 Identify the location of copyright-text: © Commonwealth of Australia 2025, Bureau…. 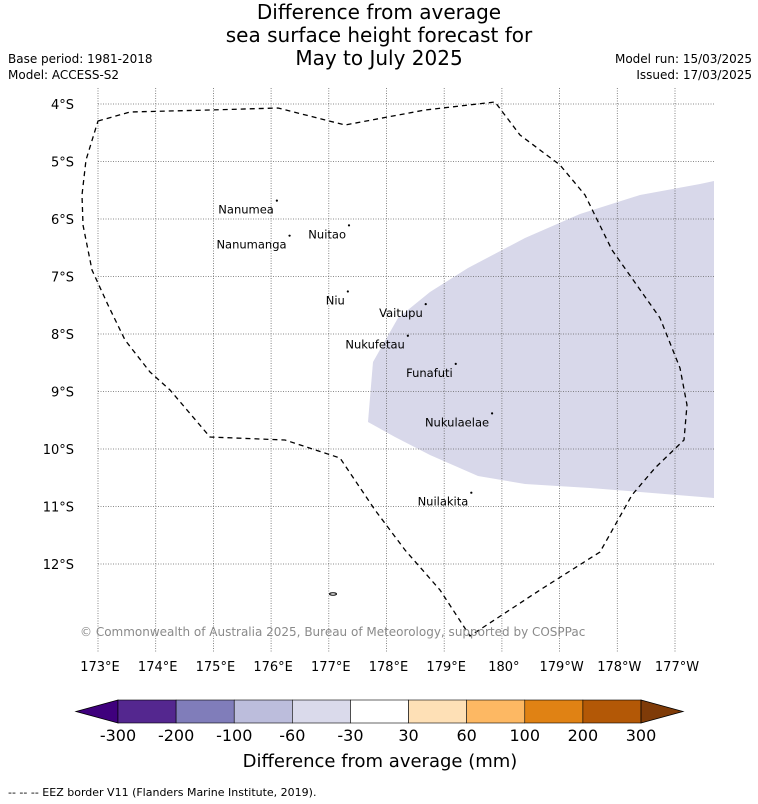
(332, 632).